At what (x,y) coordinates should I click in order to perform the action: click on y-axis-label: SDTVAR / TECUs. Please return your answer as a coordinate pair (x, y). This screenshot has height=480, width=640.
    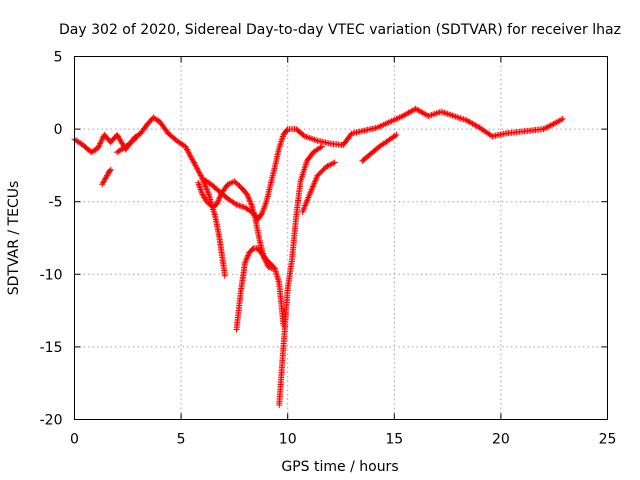
    Looking at the image, I should click on (14, 238).